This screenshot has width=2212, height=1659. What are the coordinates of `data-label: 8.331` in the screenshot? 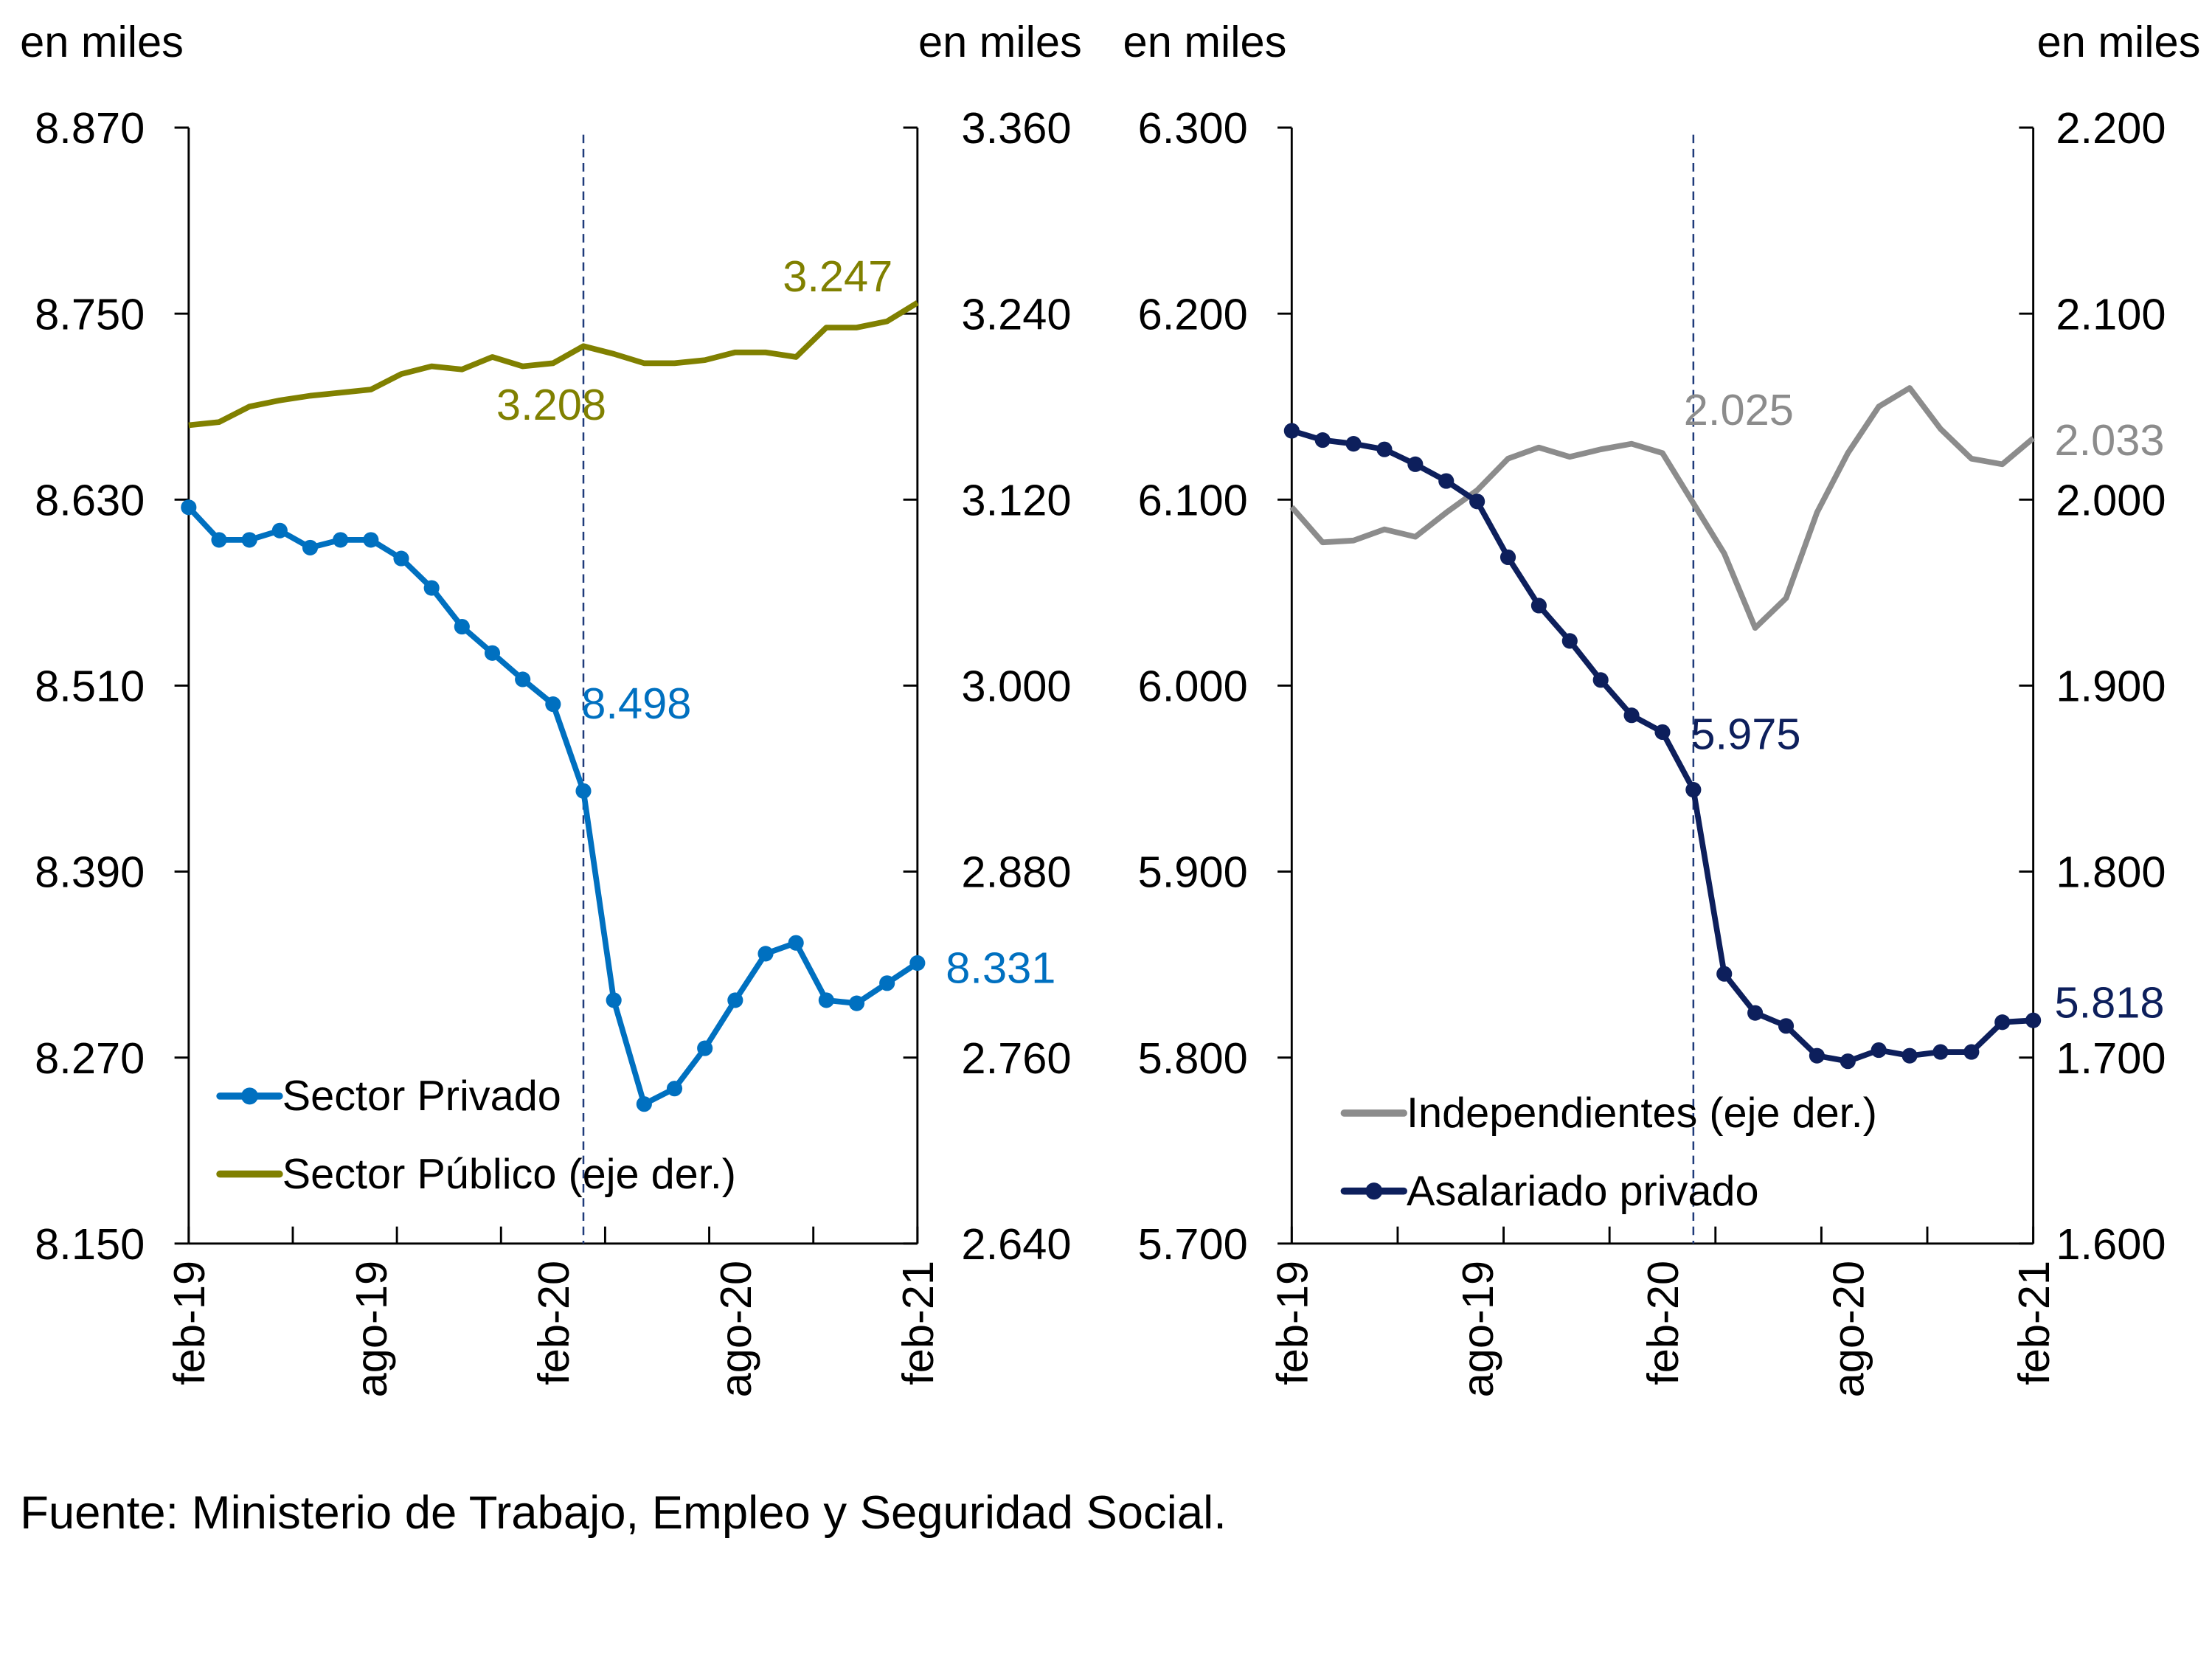 It's located at (1001, 967).